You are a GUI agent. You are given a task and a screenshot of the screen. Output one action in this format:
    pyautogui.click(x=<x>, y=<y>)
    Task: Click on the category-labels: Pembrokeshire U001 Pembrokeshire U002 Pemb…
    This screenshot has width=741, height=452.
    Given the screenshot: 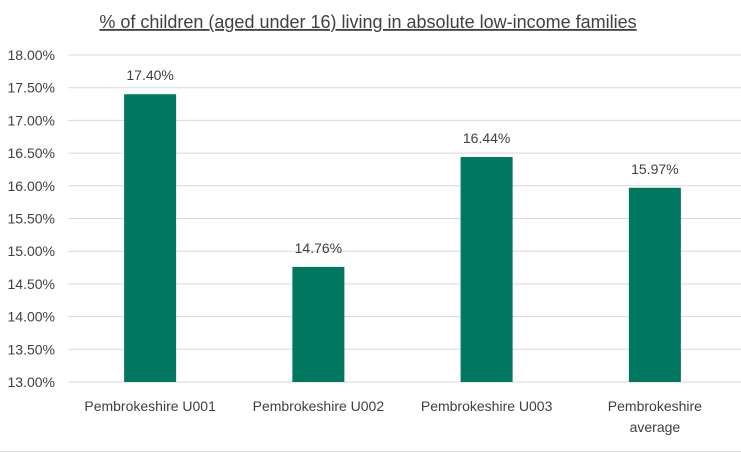 What is the action you would take?
    pyautogui.click(x=393, y=416)
    